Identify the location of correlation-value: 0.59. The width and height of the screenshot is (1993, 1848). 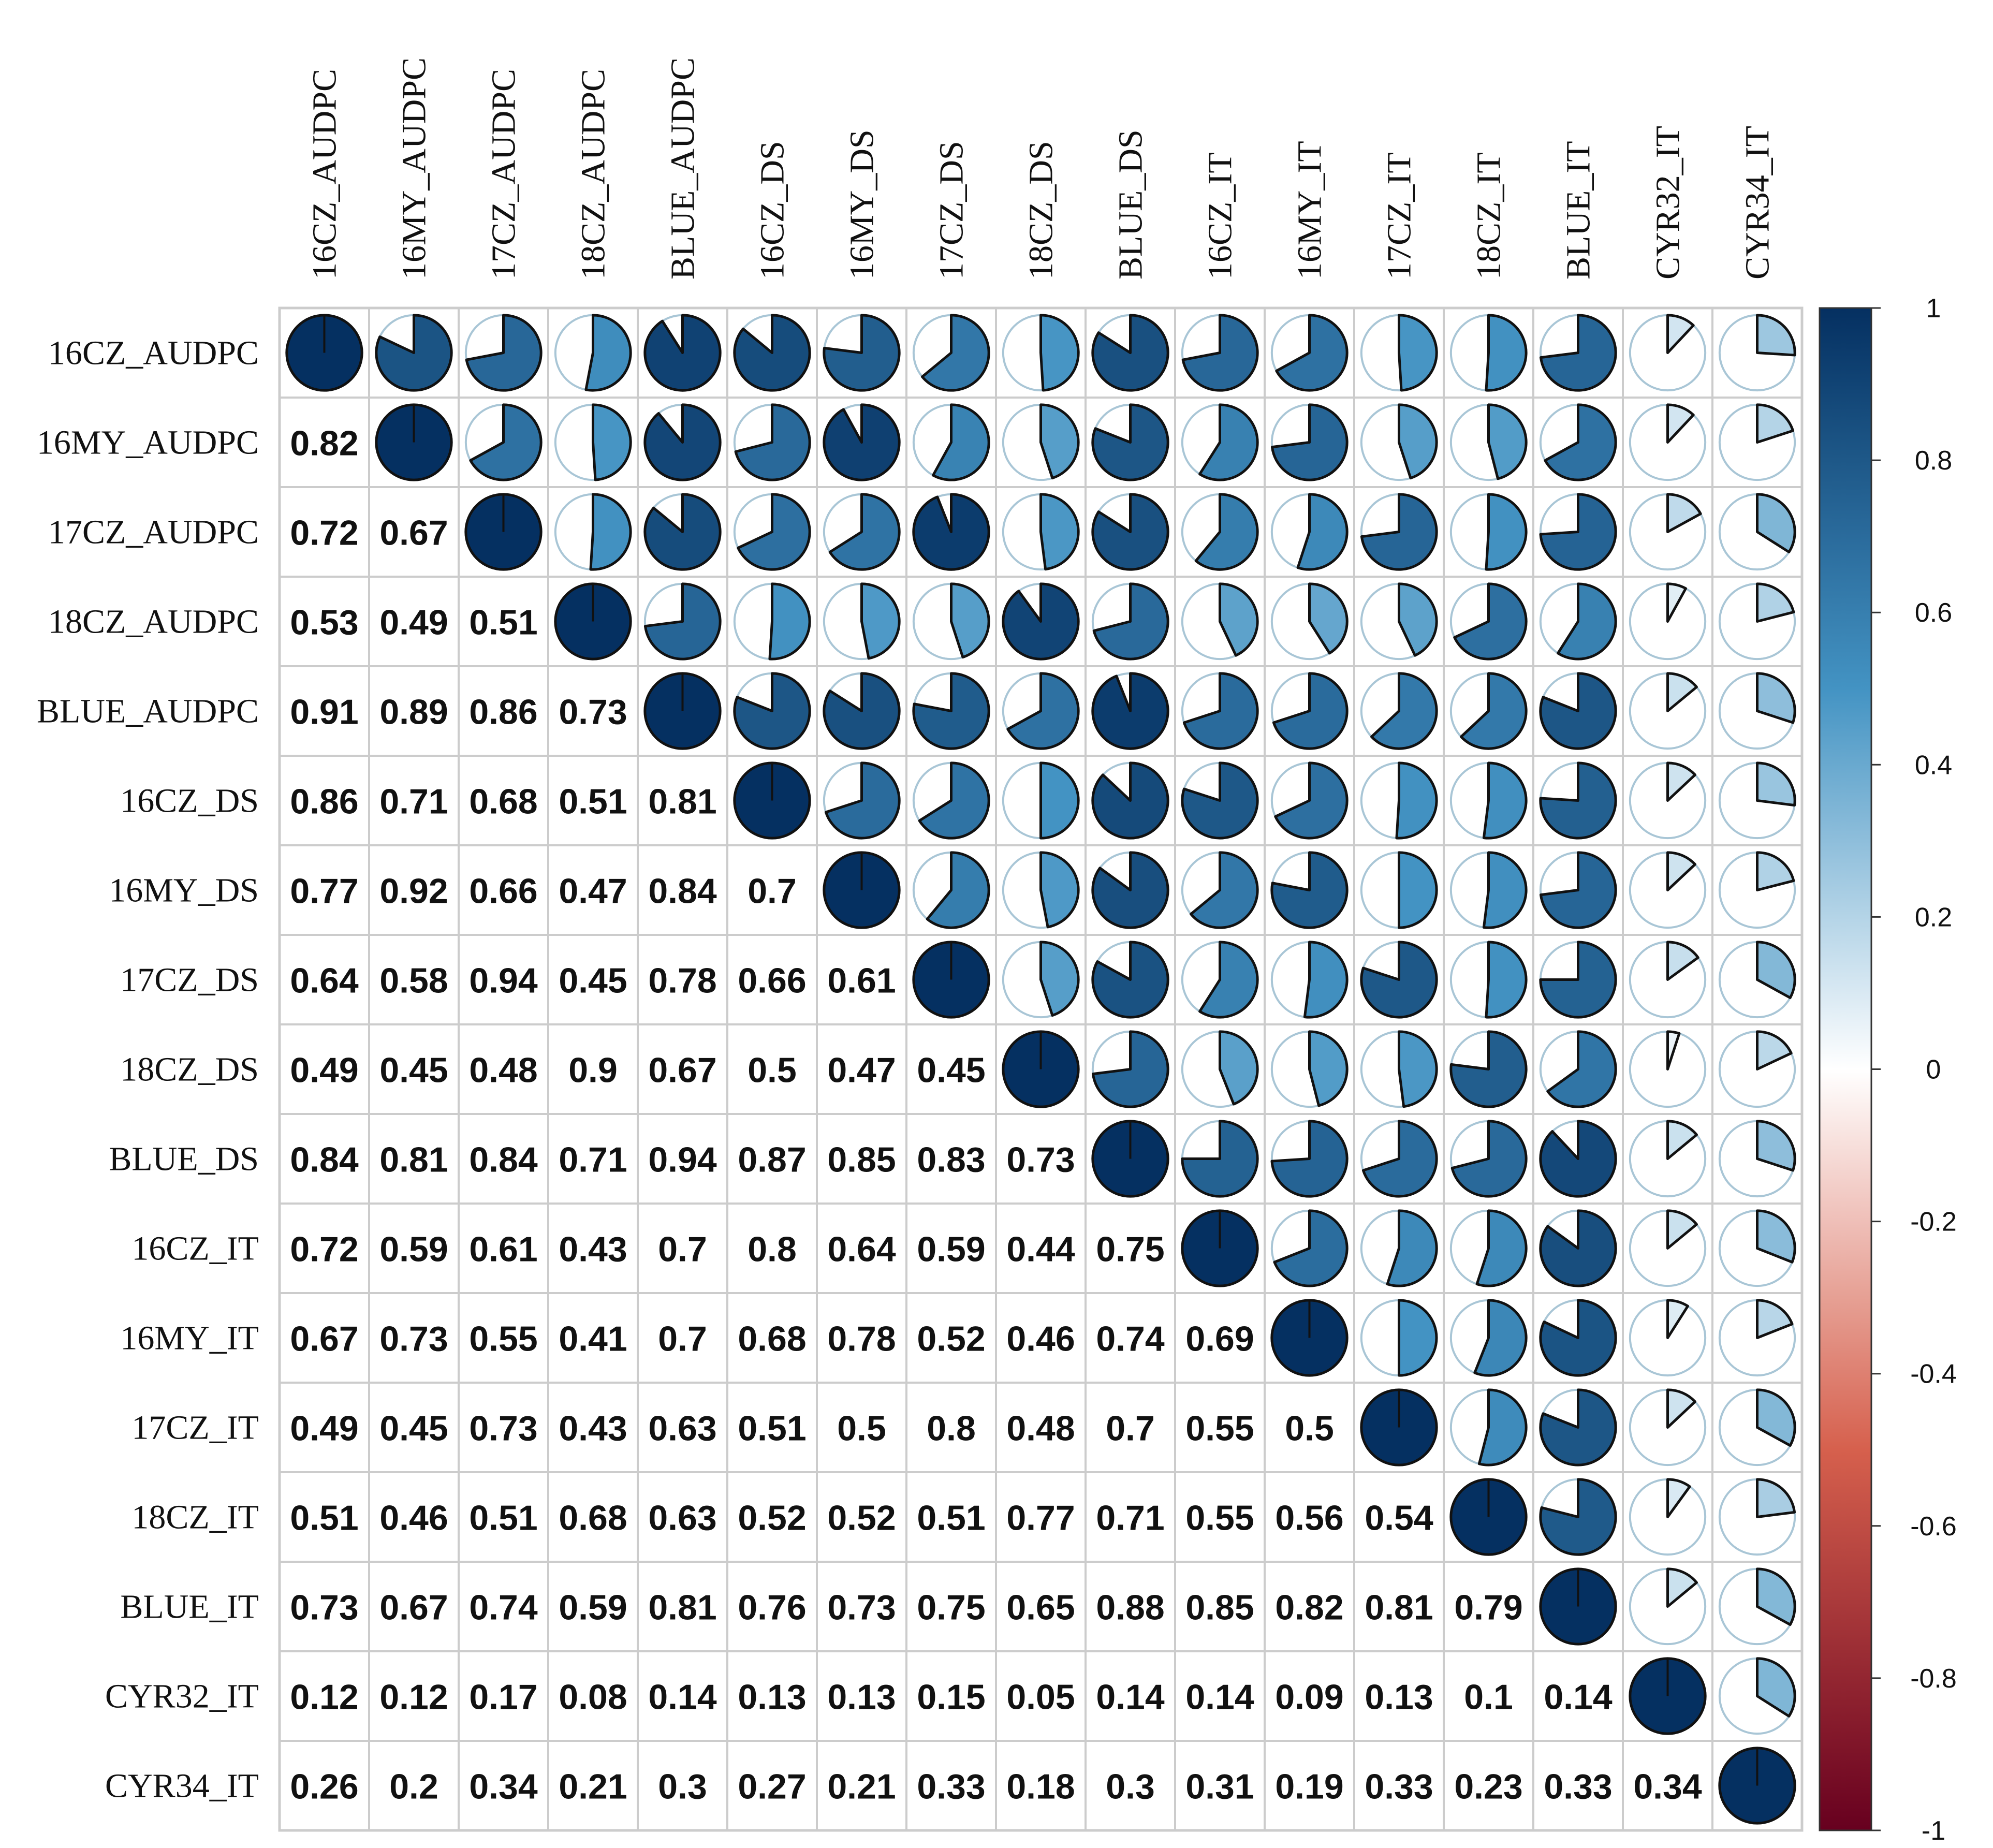
(593, 1608).